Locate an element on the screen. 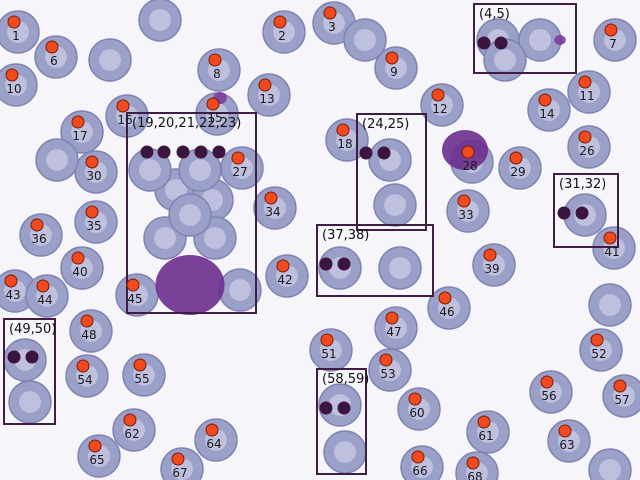 The height and width of the screenshot is (480, 640). cell-number-label: 34 is located at coordinates (273, 212).